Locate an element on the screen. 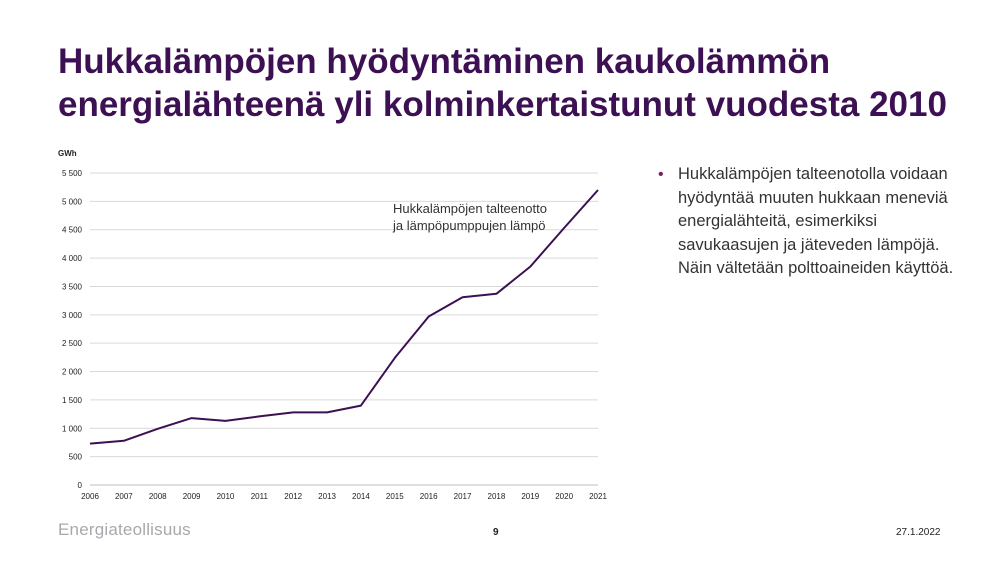  x-tick-label: 2014 is located at coordinates (361, 496).